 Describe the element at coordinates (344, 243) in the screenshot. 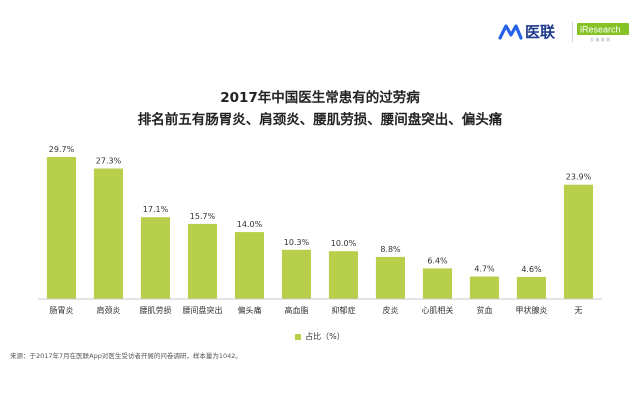

I see `value-label-6: 10.0%` at that location.